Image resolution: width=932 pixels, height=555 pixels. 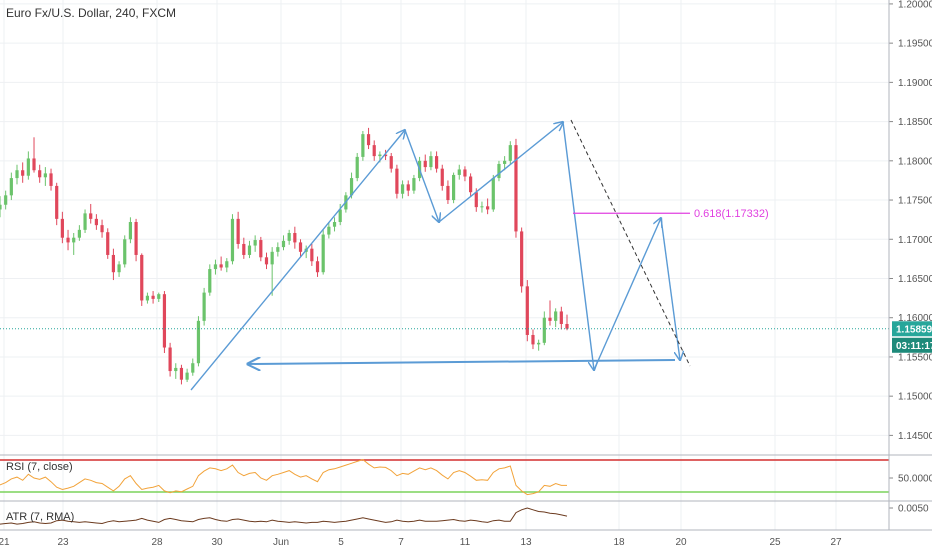 What do you see at coordinates (63, 542) in the screenshot?
I see `time-tick-label: 23` at bounding box center [63, 542].